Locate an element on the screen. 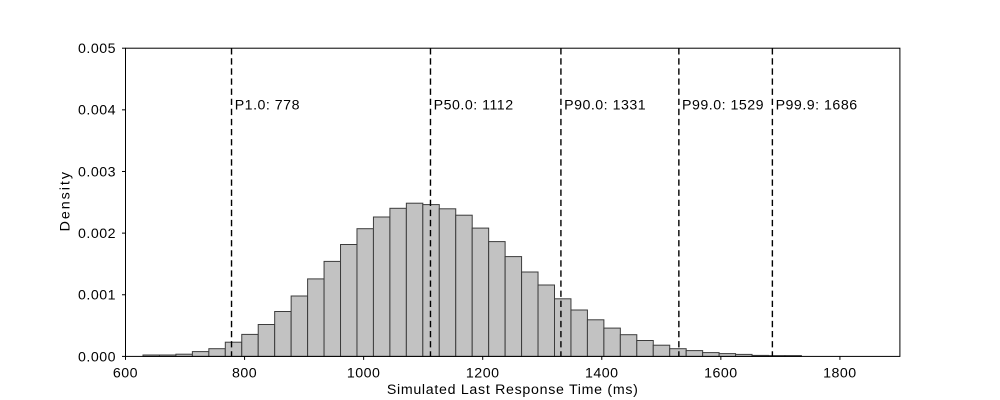 The image size is (1000, 400). svg-text: 1800 is located at coordinates (840, 374).